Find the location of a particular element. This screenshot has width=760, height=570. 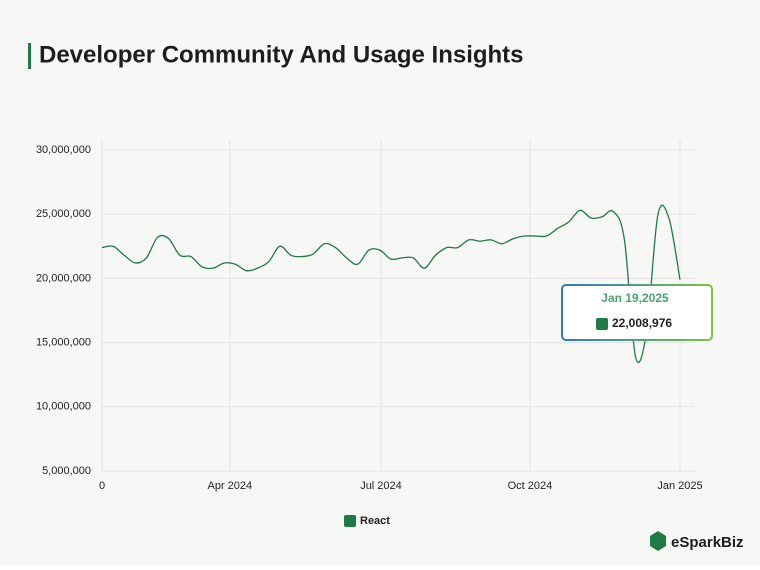

y-tick-label: 5,000,000 is located at coordinates (66, 471).